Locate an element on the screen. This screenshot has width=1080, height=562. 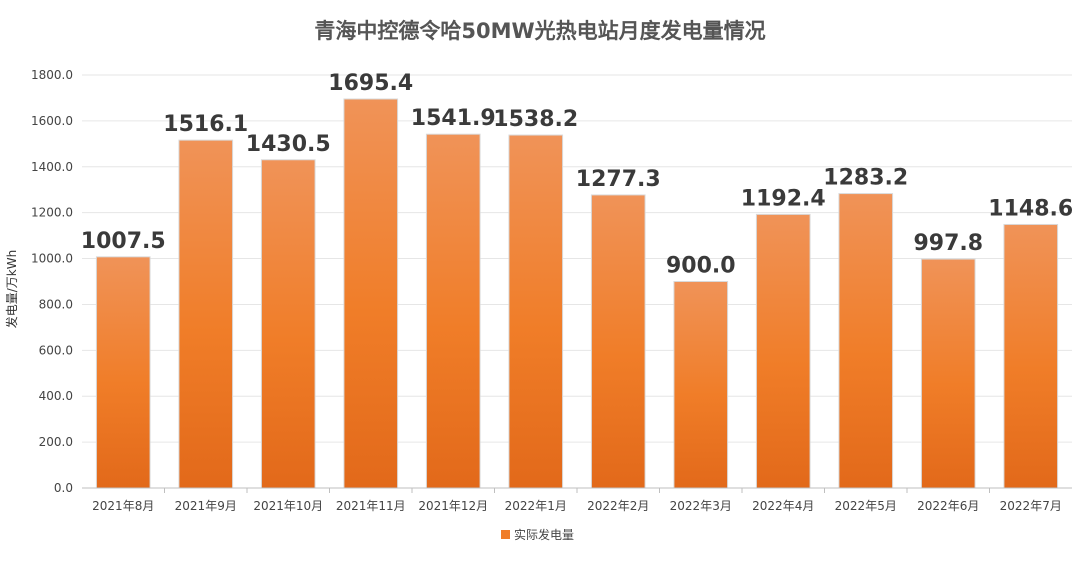
x-tick-label: 2022年7月 is located at coordinates (1031, 506).